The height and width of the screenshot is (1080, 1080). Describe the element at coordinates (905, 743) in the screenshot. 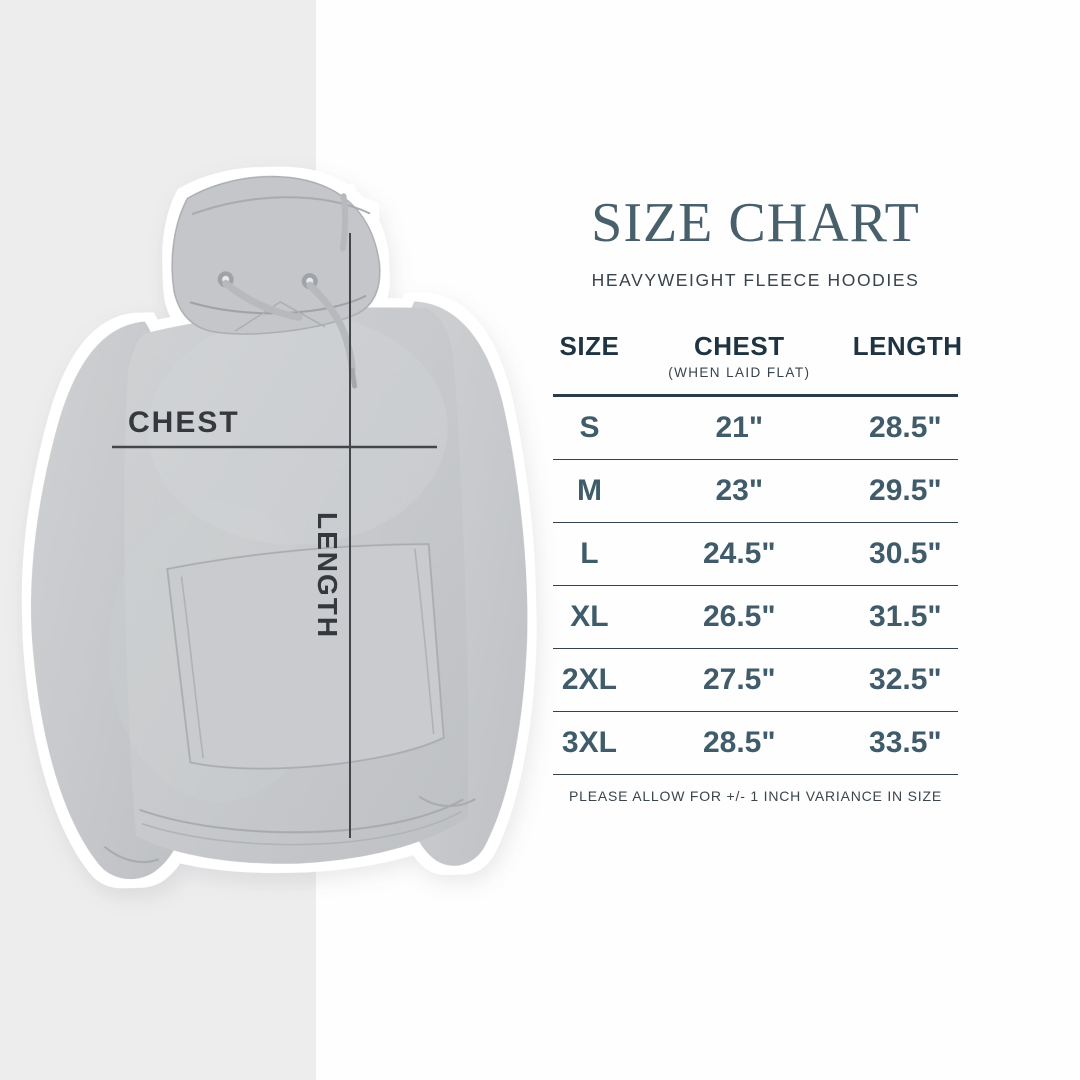

I see `cell-length: 33.5"` at that location.